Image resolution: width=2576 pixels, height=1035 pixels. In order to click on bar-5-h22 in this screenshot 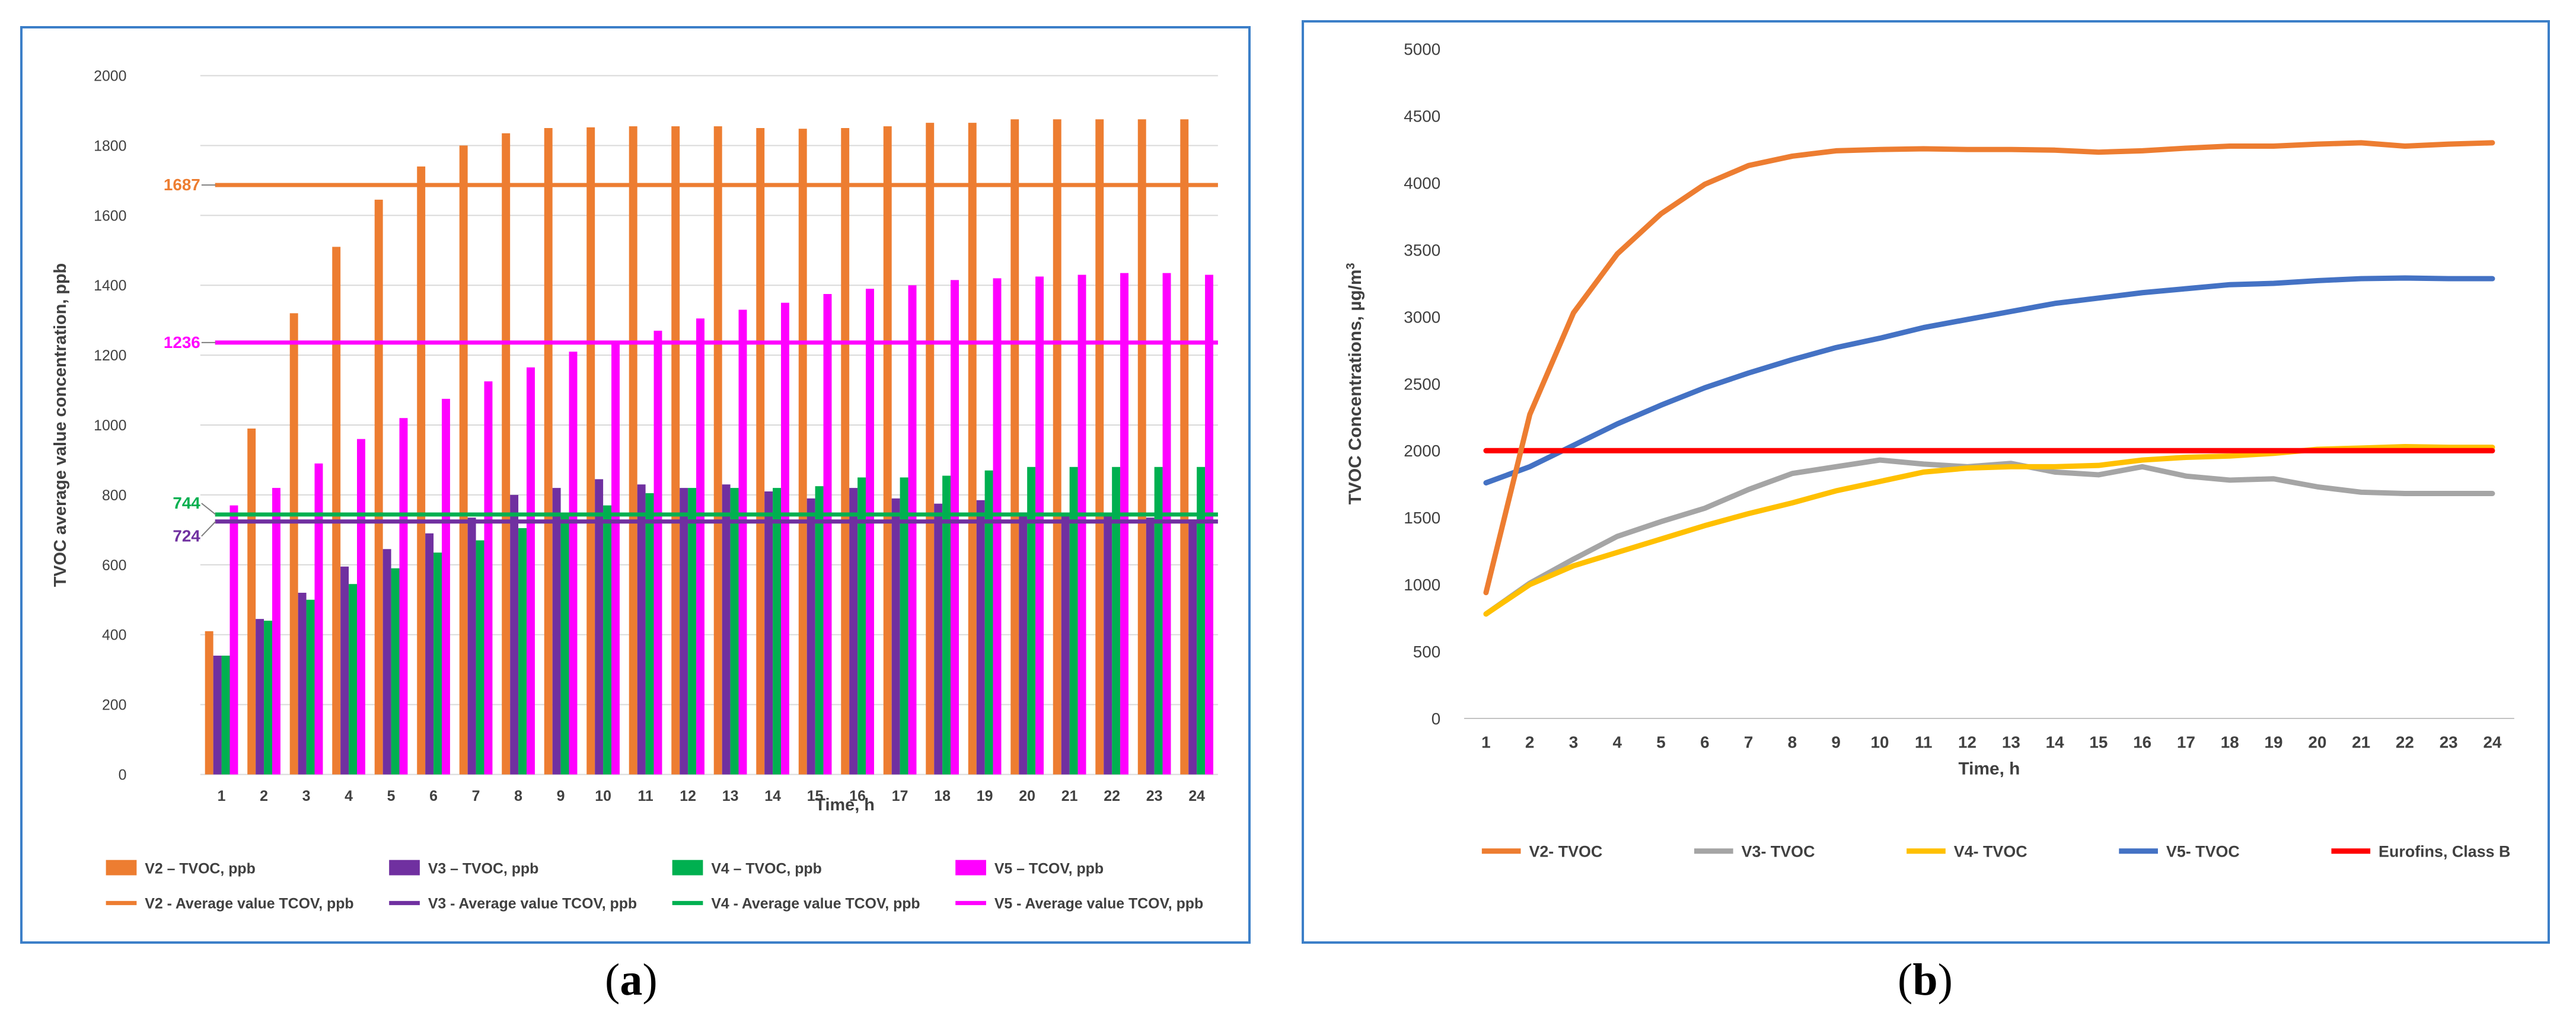, I will do `click(1124, 524)`.